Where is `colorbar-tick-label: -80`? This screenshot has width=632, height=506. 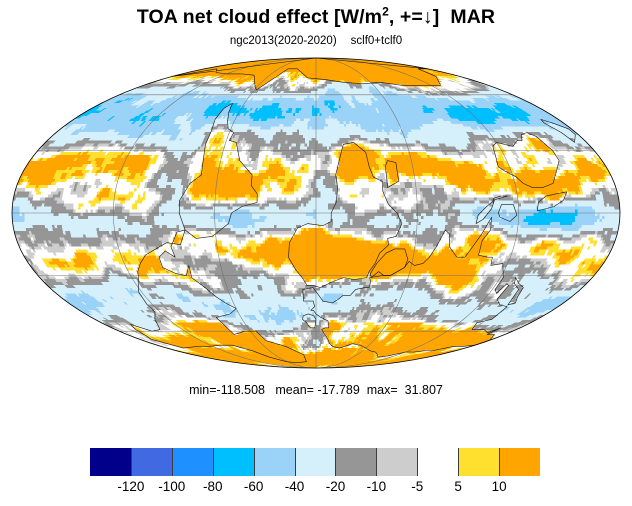
colorbar-tick-label: -80 is located at coordinates (212, 486).